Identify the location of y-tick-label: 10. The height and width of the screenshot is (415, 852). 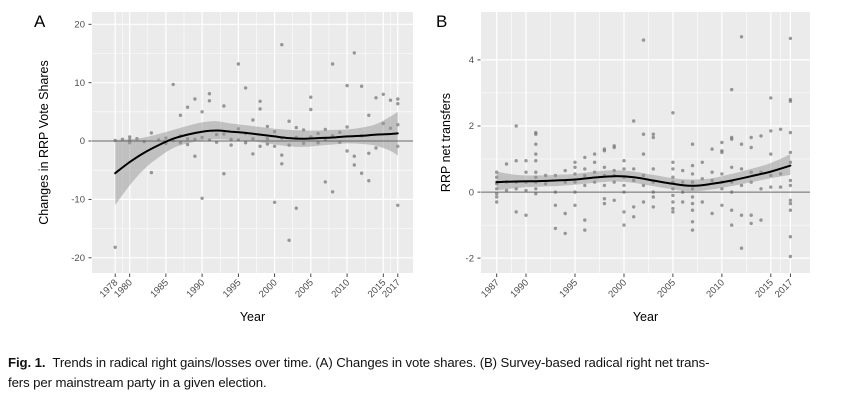
(79, 83).